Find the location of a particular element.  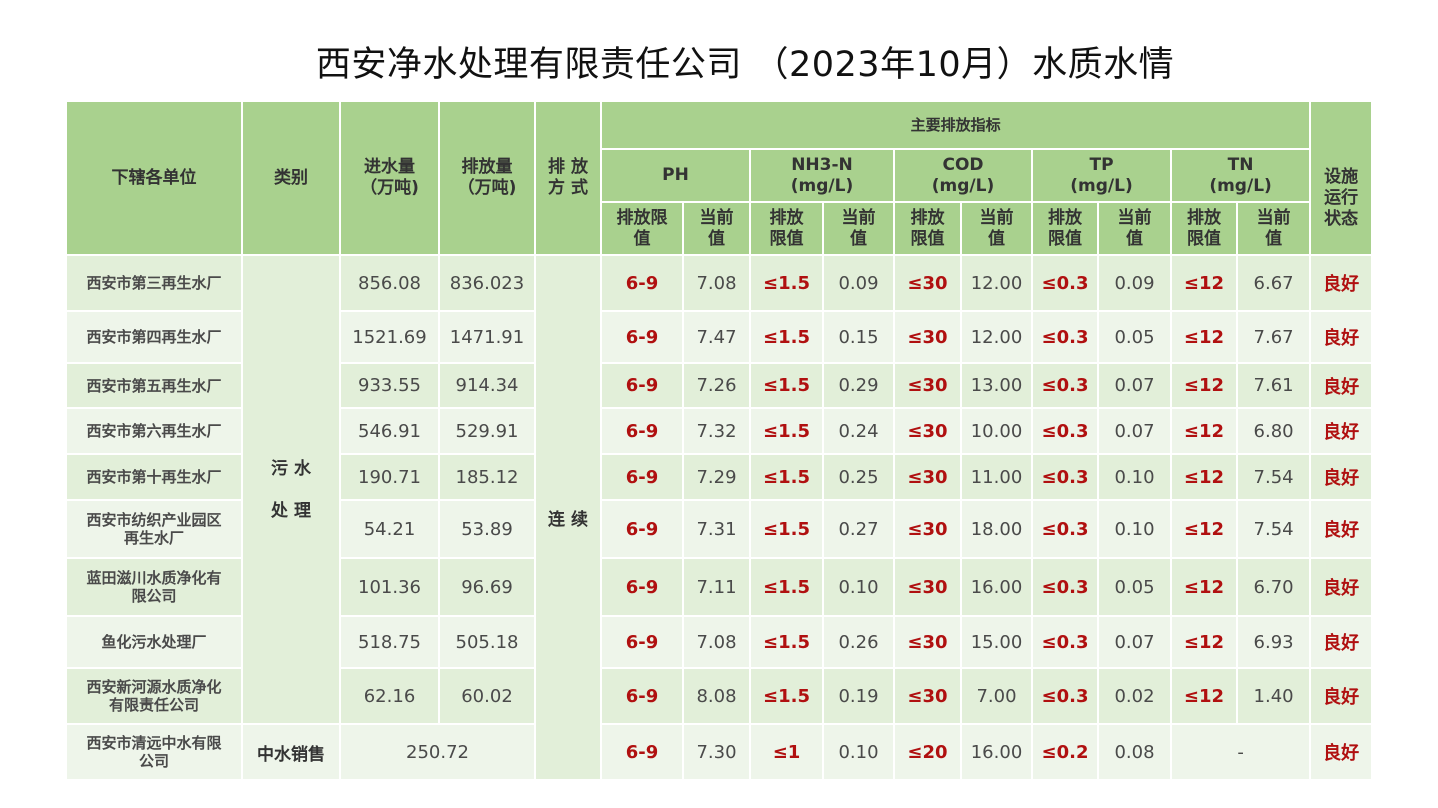

cod-value: 15.00 is located at coordinates (996, 642).